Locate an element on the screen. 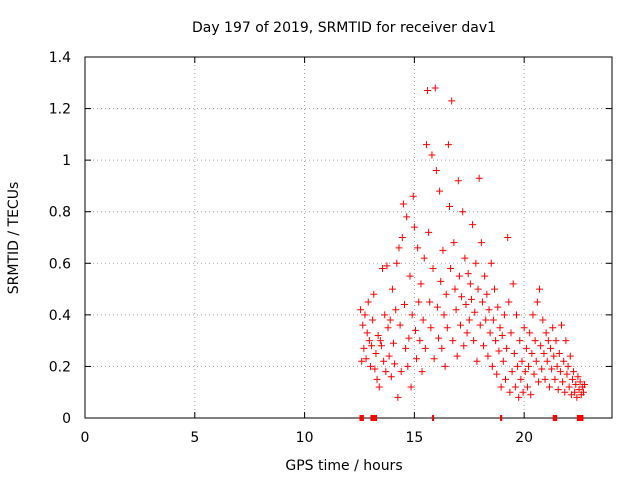 Image resolution: width=640 pixels, height=480 pixels. x-tick-label: 0 is located at coordinates (85, 438).